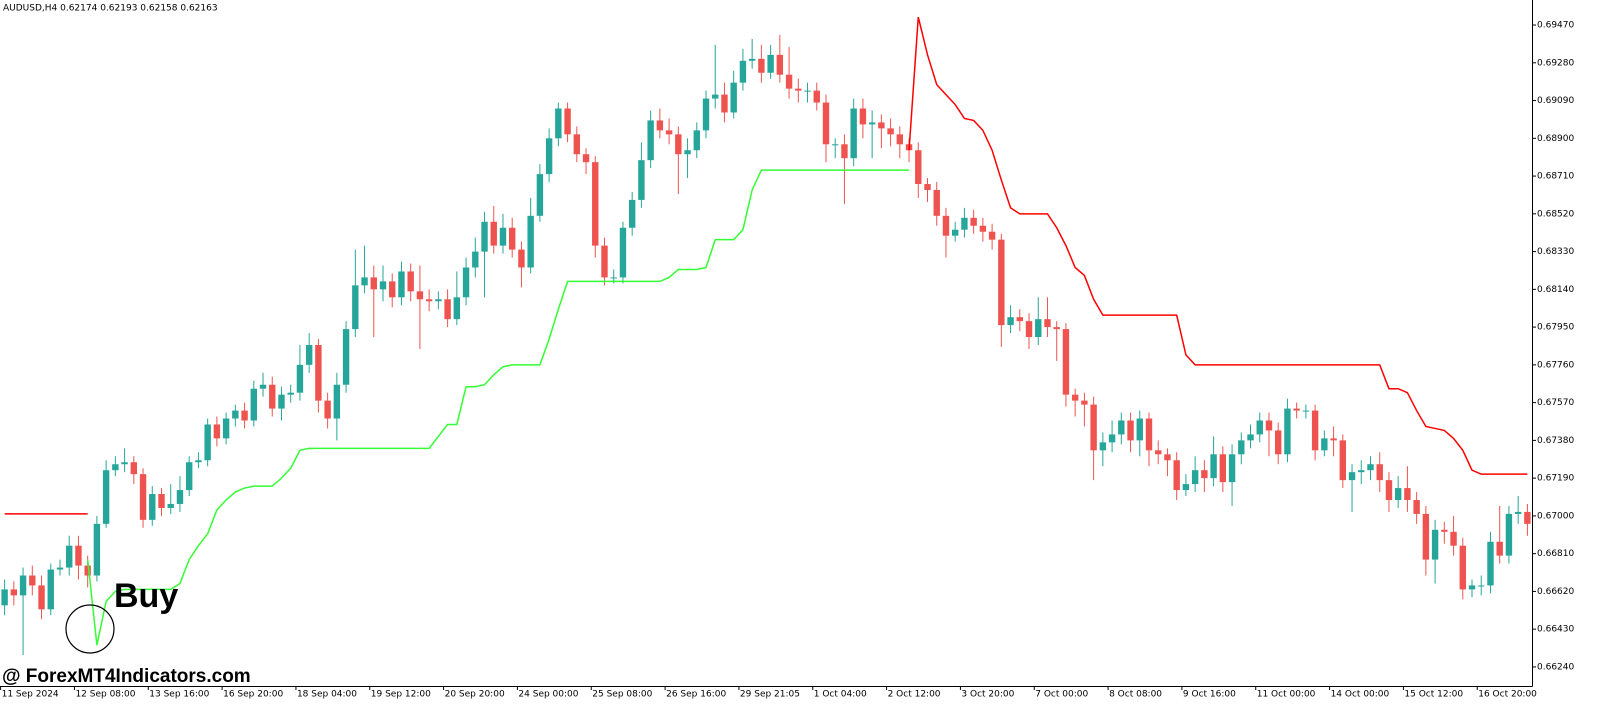  I want to click on x-tick-label: 16 Oct 20:00, so click(1507, 695).